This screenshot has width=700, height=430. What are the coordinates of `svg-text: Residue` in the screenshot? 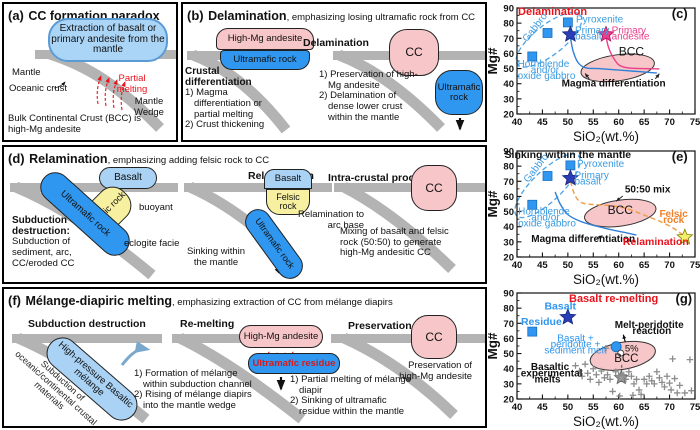 It's located at (541, 322).